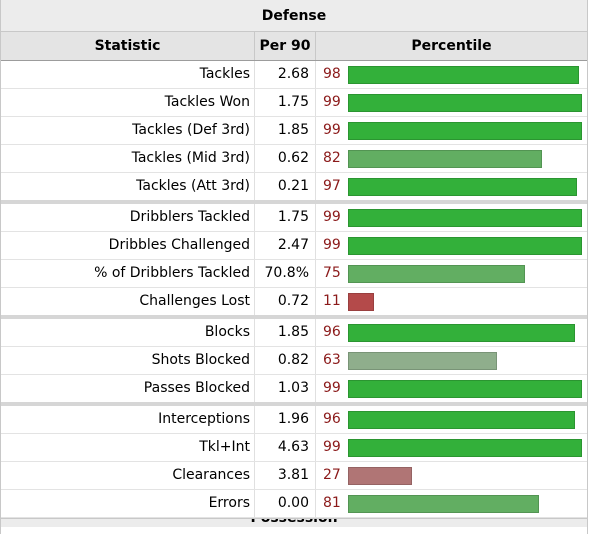 The image size is (594, 534). I want to click on per90-value: 0.00, so click(285, 503).